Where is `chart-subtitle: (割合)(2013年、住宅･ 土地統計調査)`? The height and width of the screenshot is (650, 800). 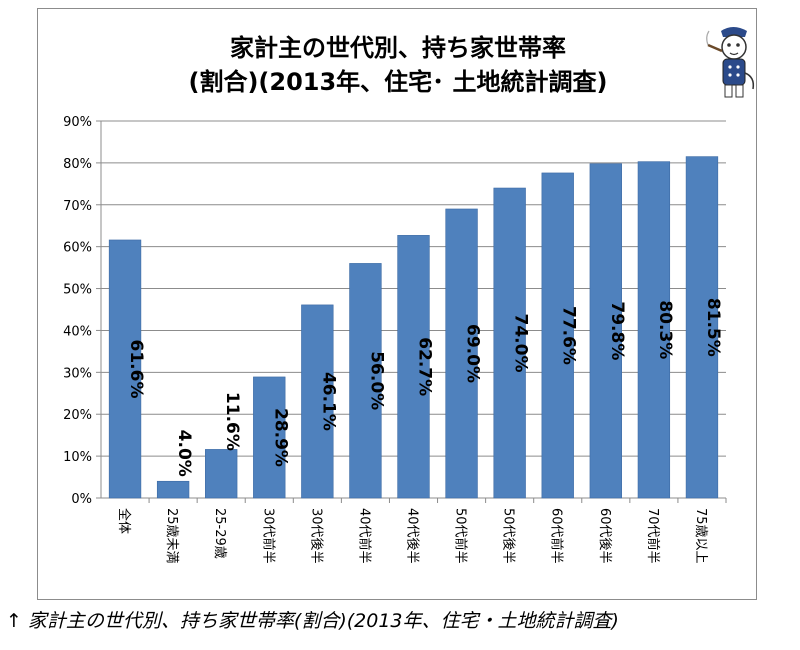 chart-subtitle: (割合)(2013年、住宅･ 土地統計調査) is located at coordinates (398, 82).